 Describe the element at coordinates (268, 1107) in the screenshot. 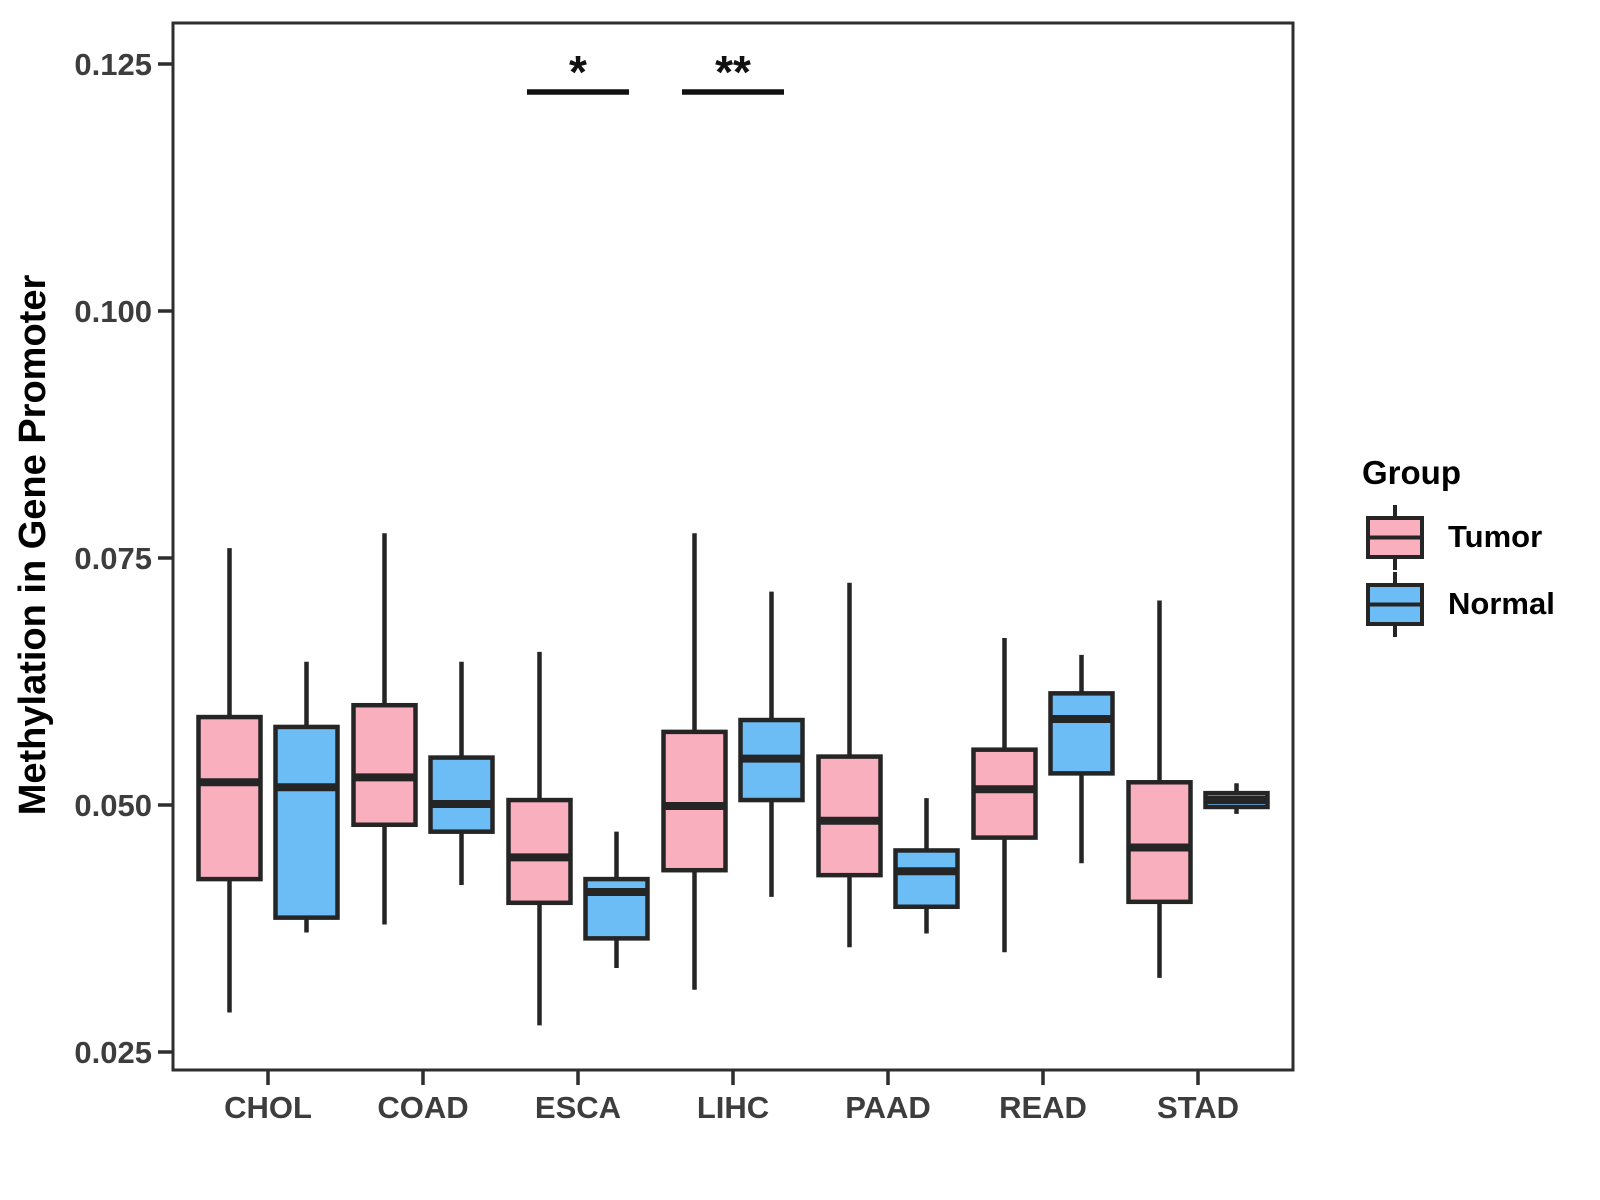

I see `x-tick-label-chol: CHOL` at that location.